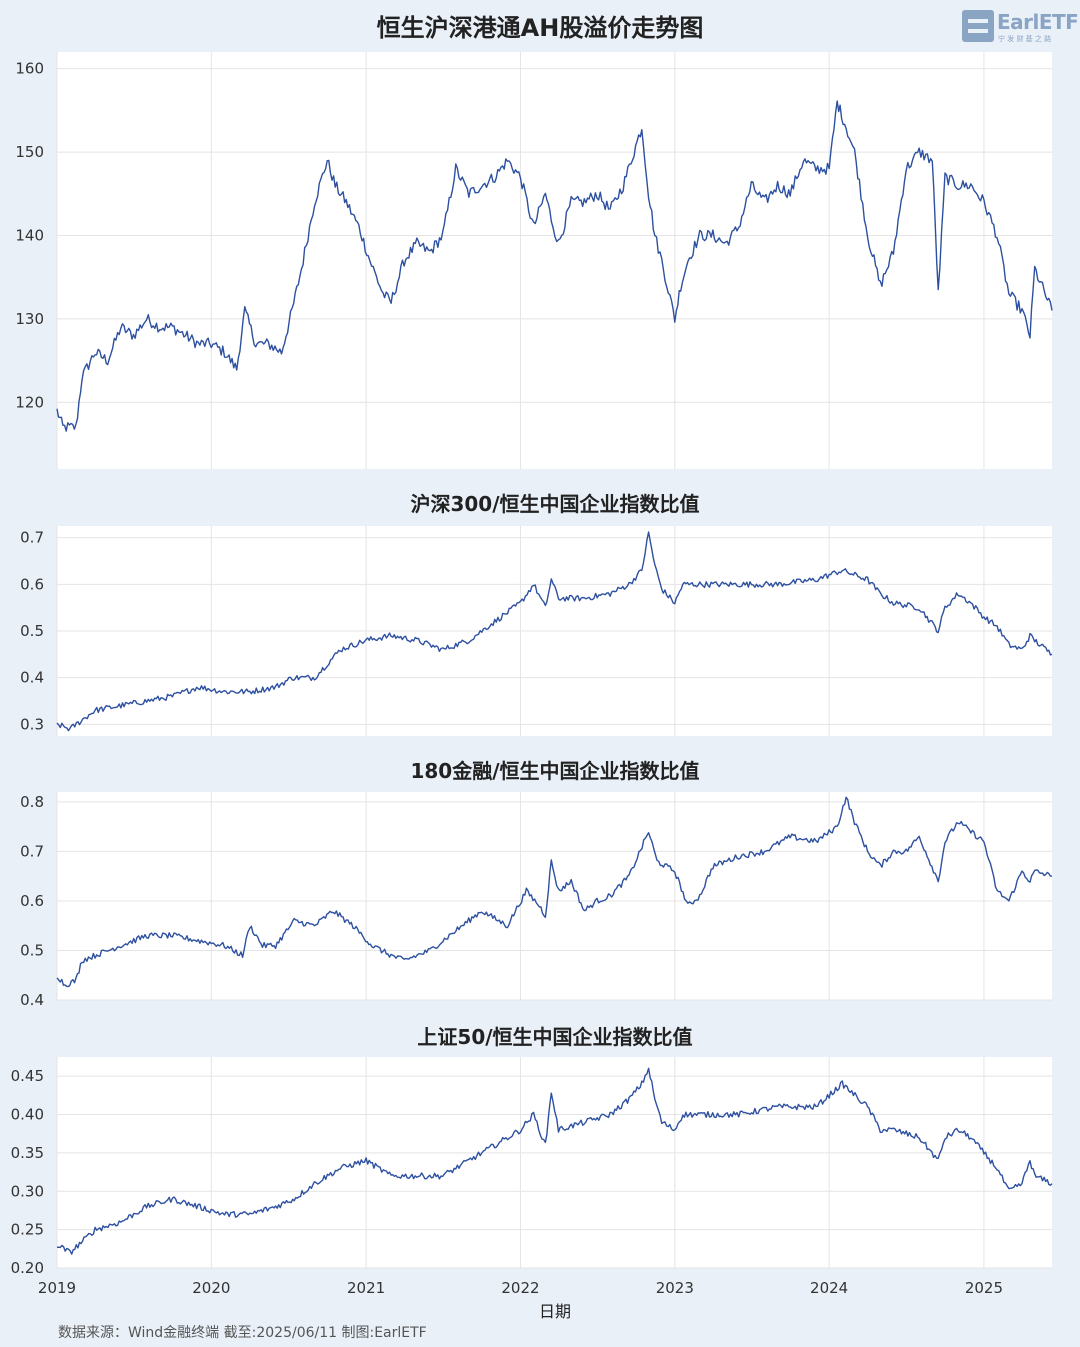 This screenshot has height=1347, width=1080. I want to click on x-tick-label: 2024, so click(829, 1288).